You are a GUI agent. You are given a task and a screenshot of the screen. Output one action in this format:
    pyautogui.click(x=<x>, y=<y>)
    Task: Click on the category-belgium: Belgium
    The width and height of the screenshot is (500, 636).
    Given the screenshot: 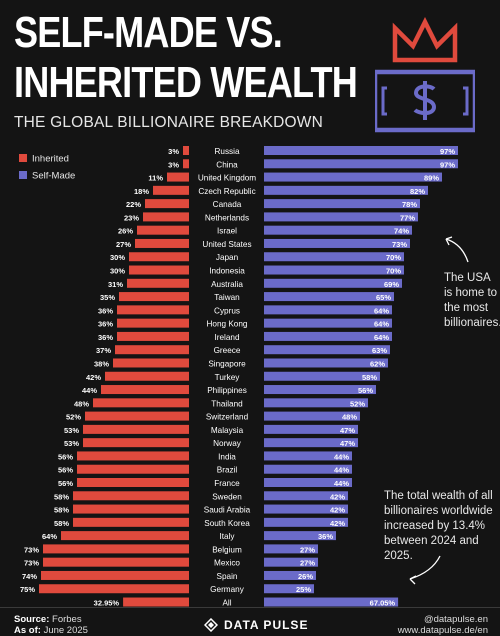 What is the action you would take?
    pyautogui.click(x=227, y=549)
    